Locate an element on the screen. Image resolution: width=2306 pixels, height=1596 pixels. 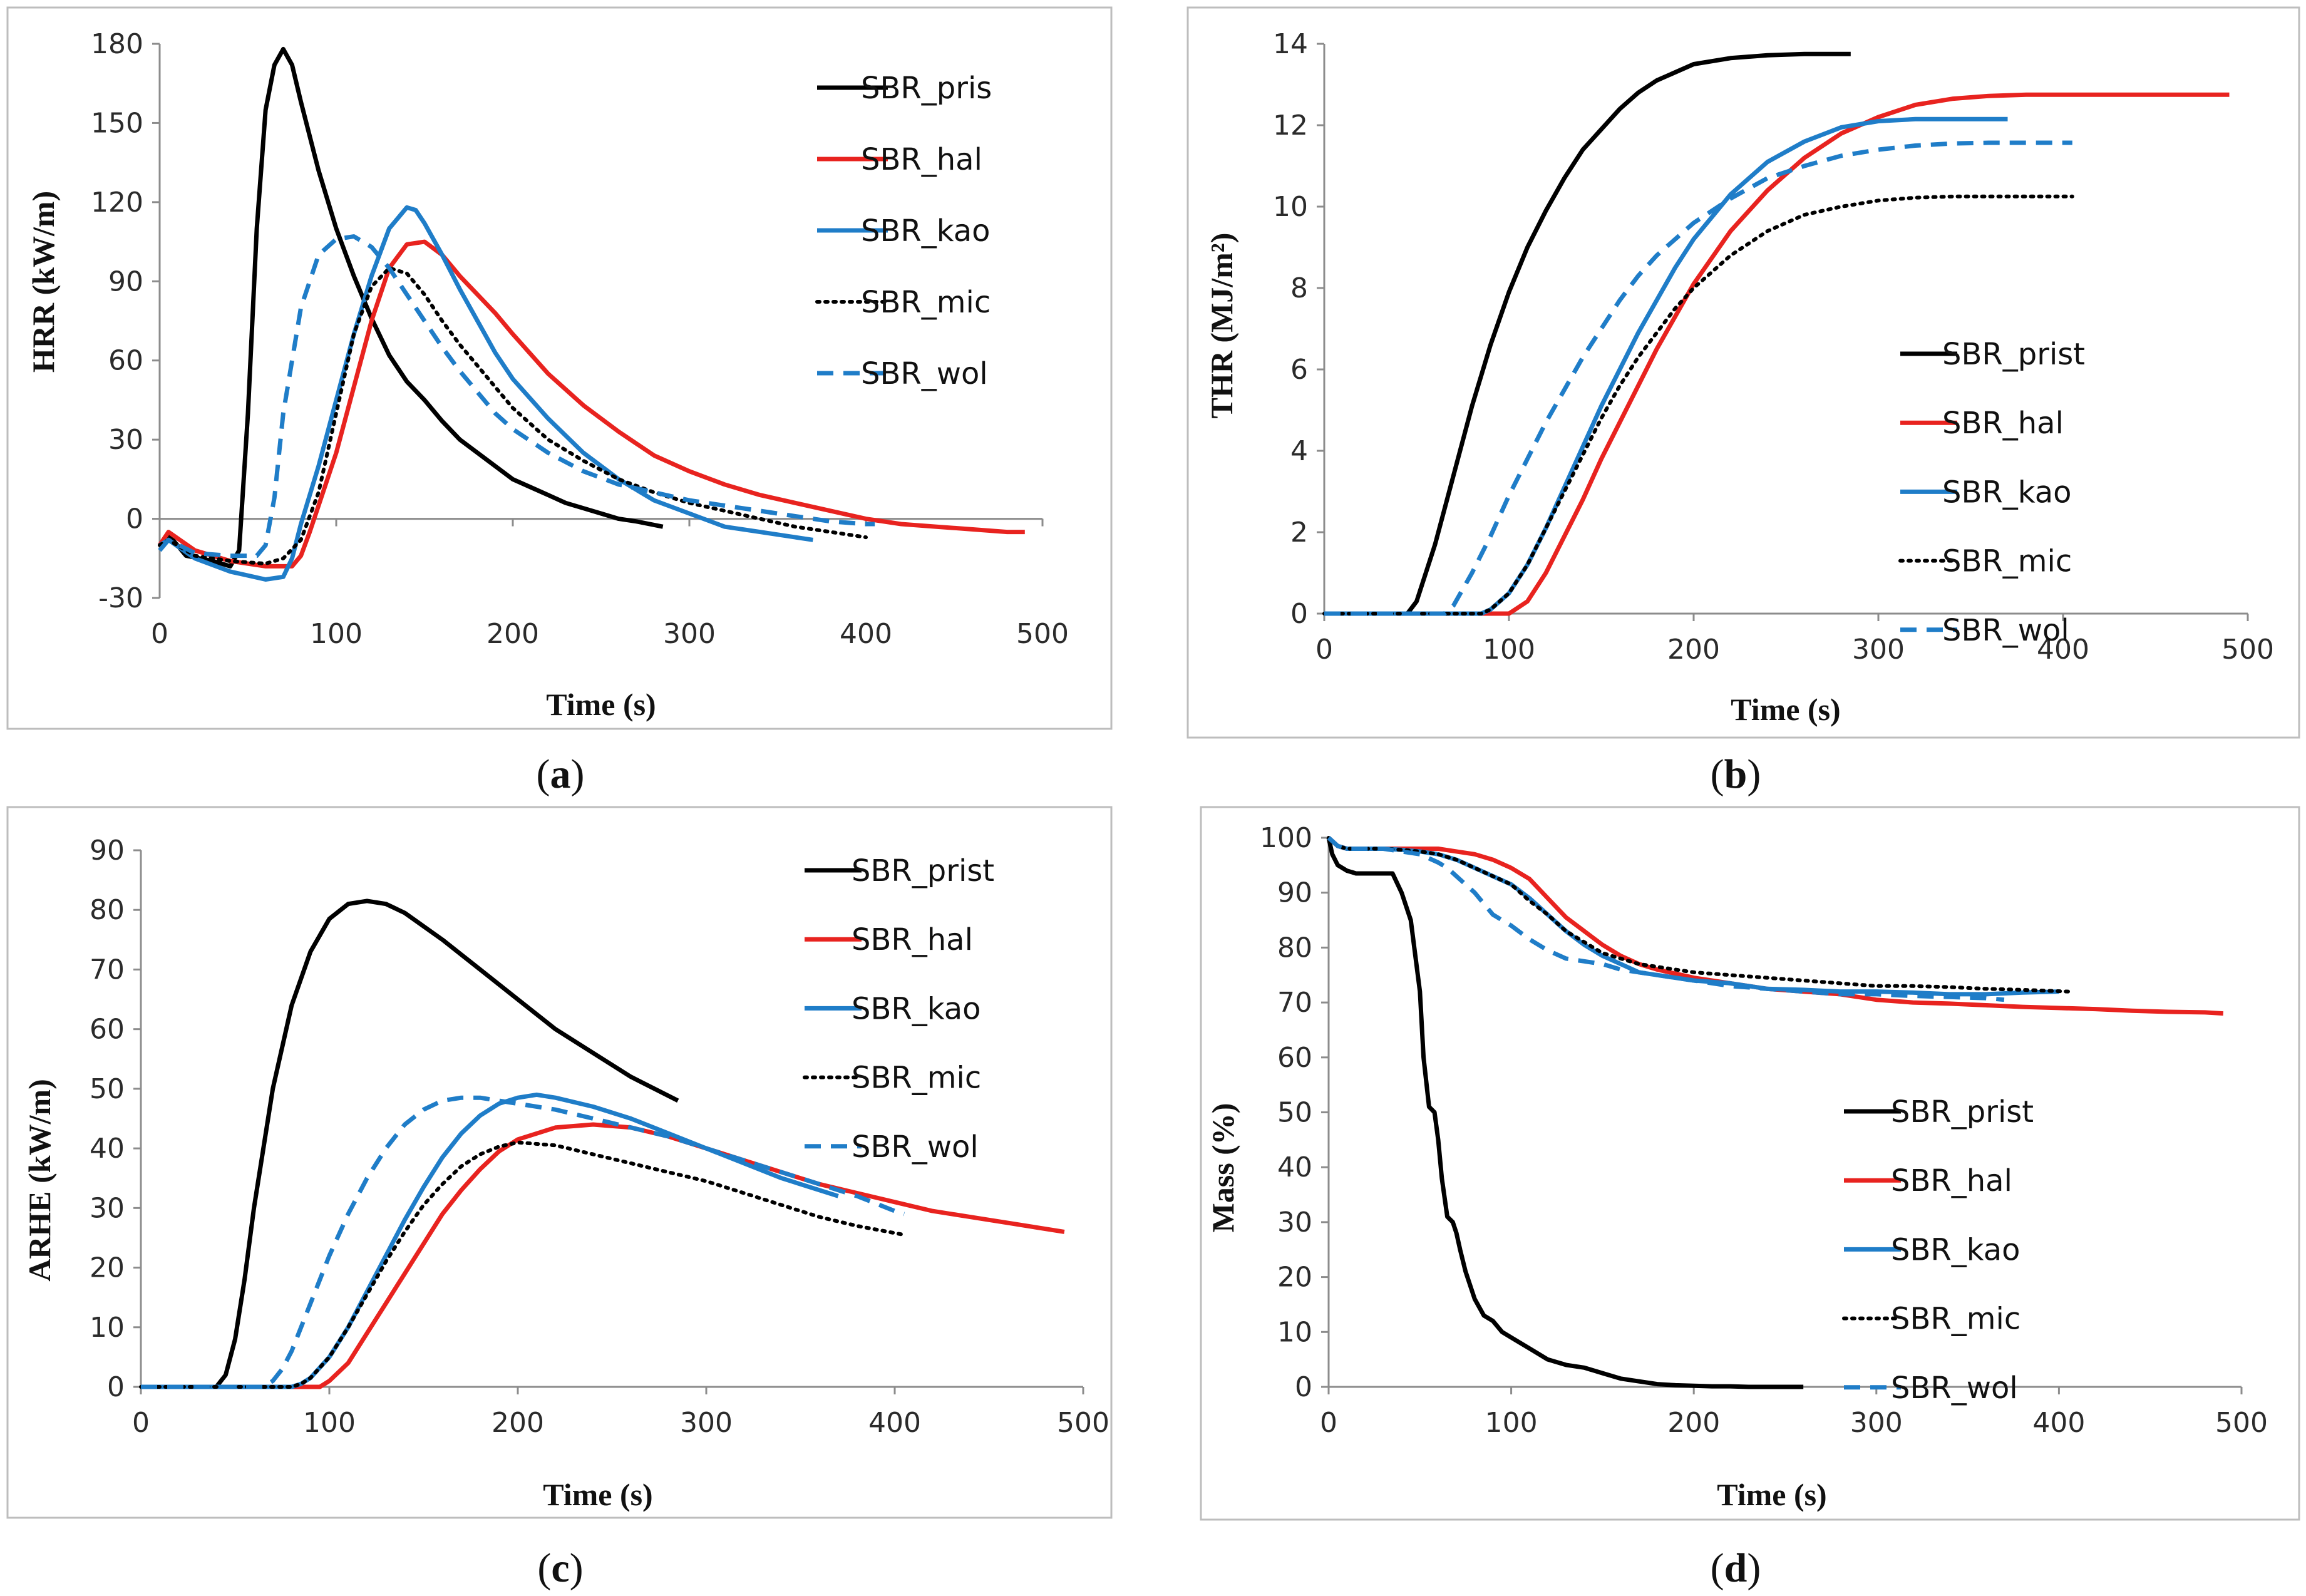
y-tick-label: 14 is located at coordinates (1290, 44).